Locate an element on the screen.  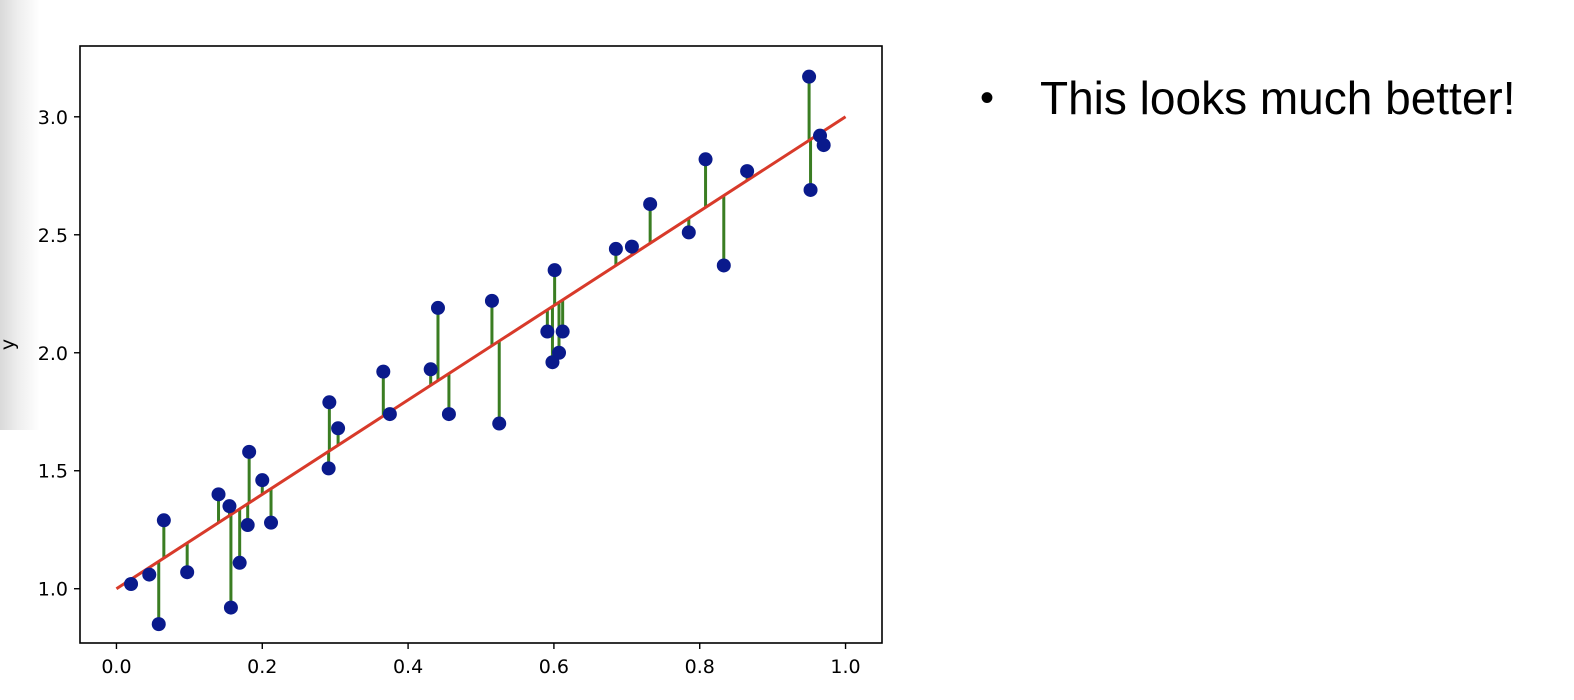
y-tick-label: 2.0 is located at coordinates (53, 354).